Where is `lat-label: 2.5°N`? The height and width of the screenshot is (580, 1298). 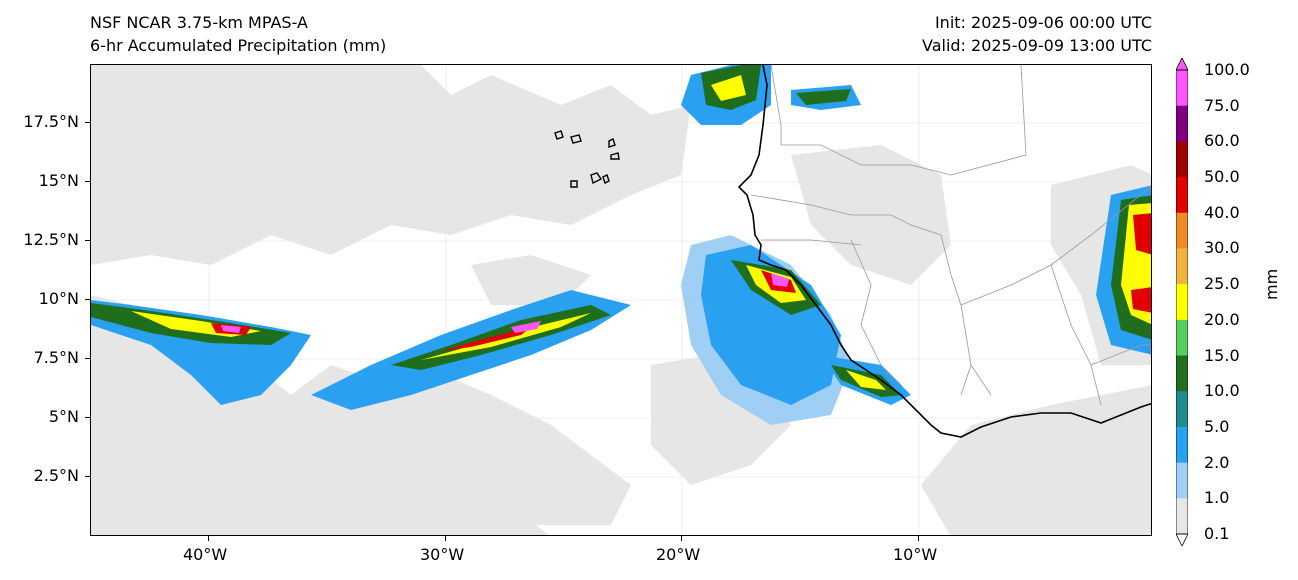
lat-label: 2.5°N is located at coordinates (56, 475).